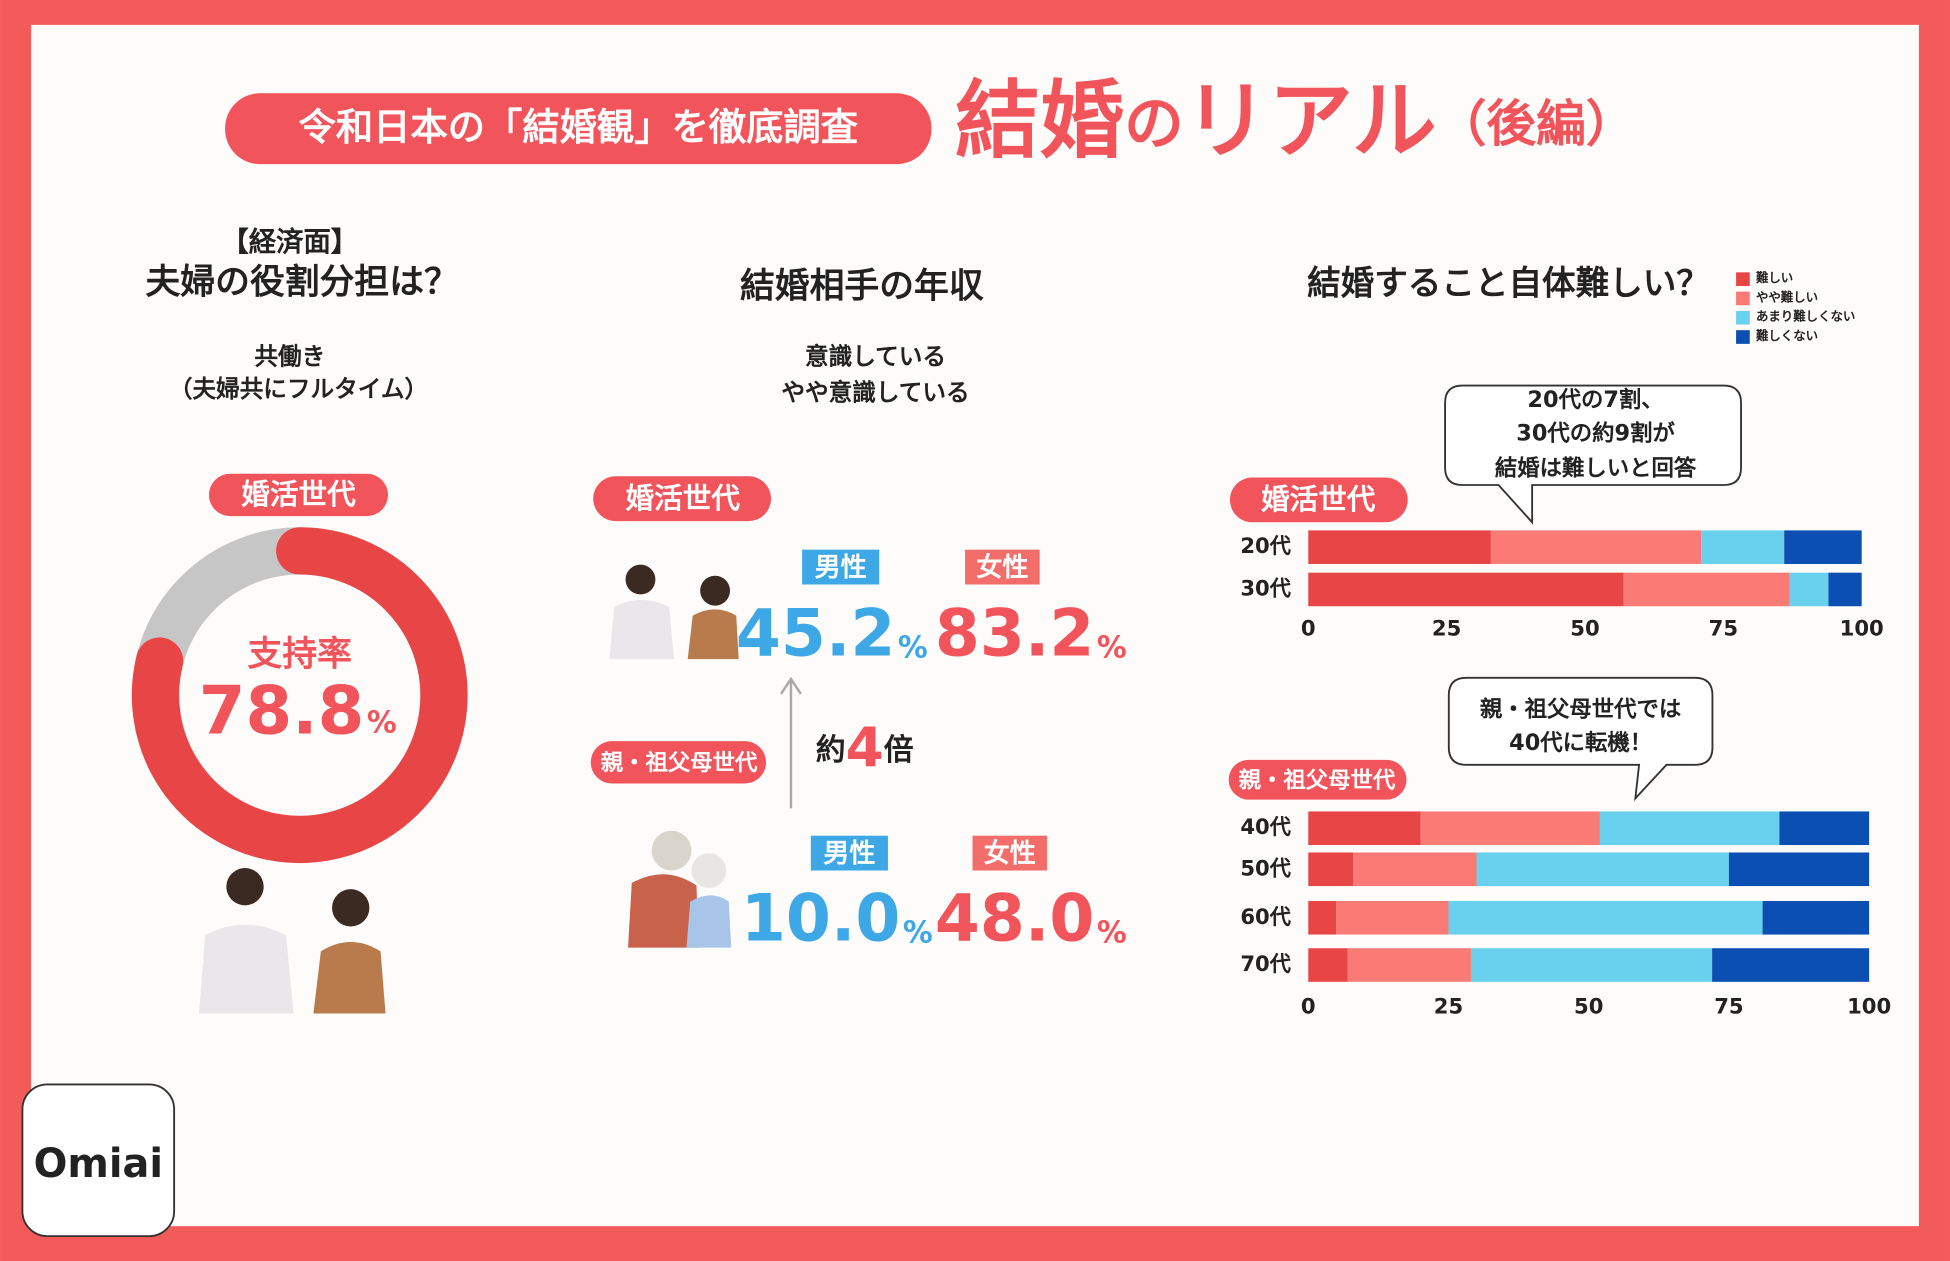 This screenshot has height=1261, width=1950. I want to click on header-pill, so click(578, 129).